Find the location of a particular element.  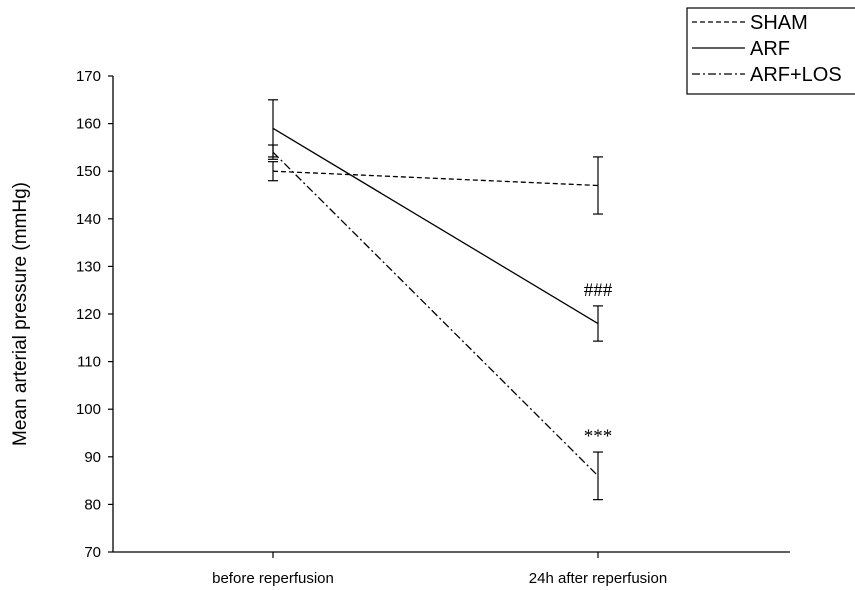

x-axis-ticks: before reperfusion 24h after reperfusion is located at coordinates (439, 569).